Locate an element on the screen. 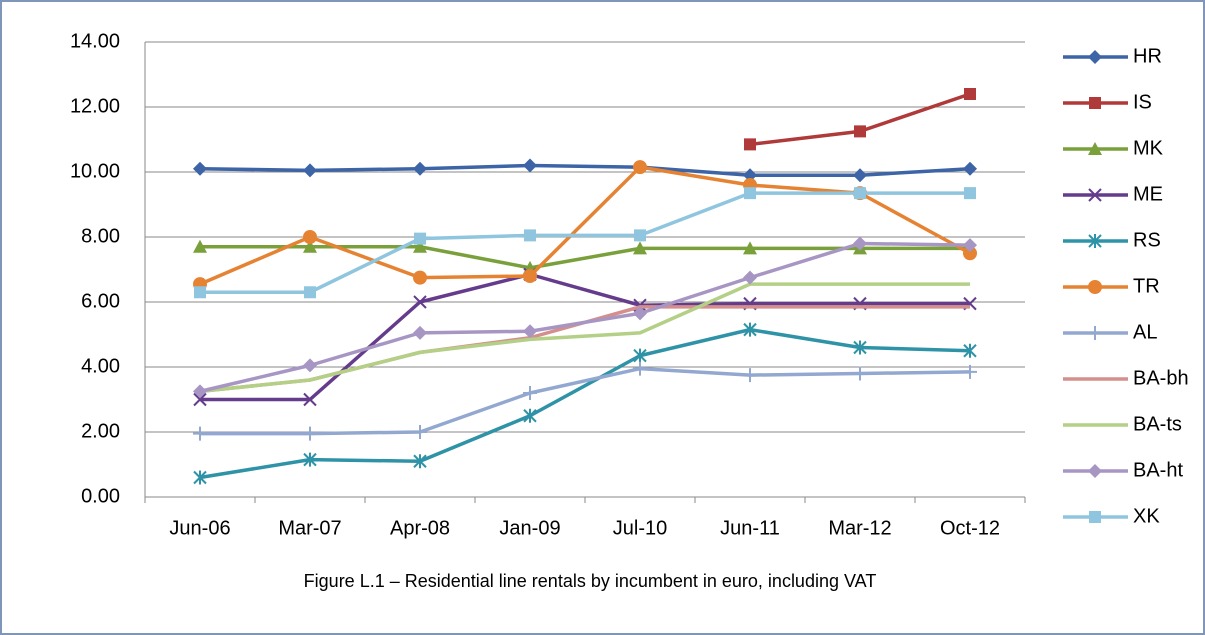 The image size is (1205, 635). legend-label: BA-bh is located at coordinates (1161, 378).